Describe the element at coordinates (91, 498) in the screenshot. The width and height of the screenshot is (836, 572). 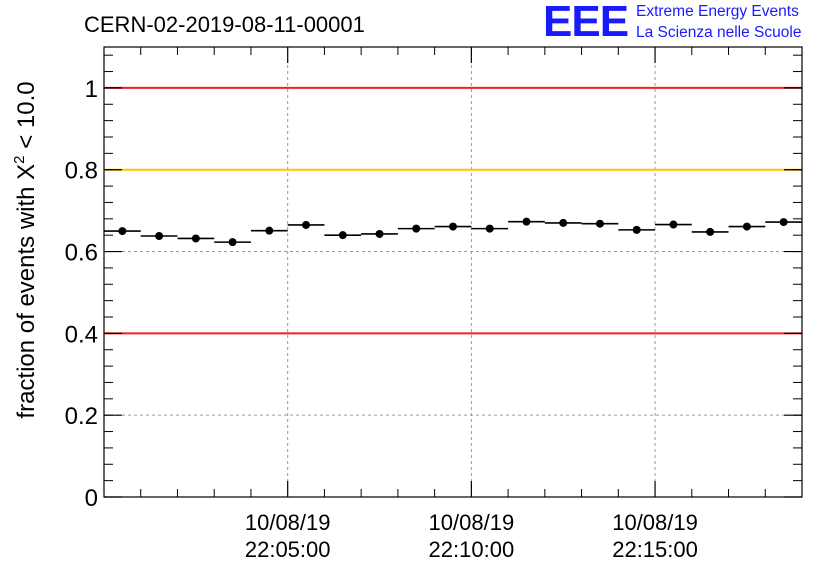
I see `y-tick-label: 0` at that location.